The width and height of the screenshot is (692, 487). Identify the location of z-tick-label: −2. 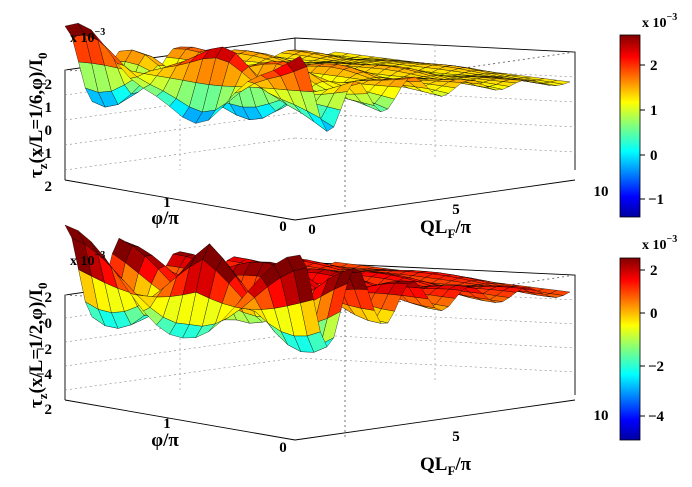
(44, 350).